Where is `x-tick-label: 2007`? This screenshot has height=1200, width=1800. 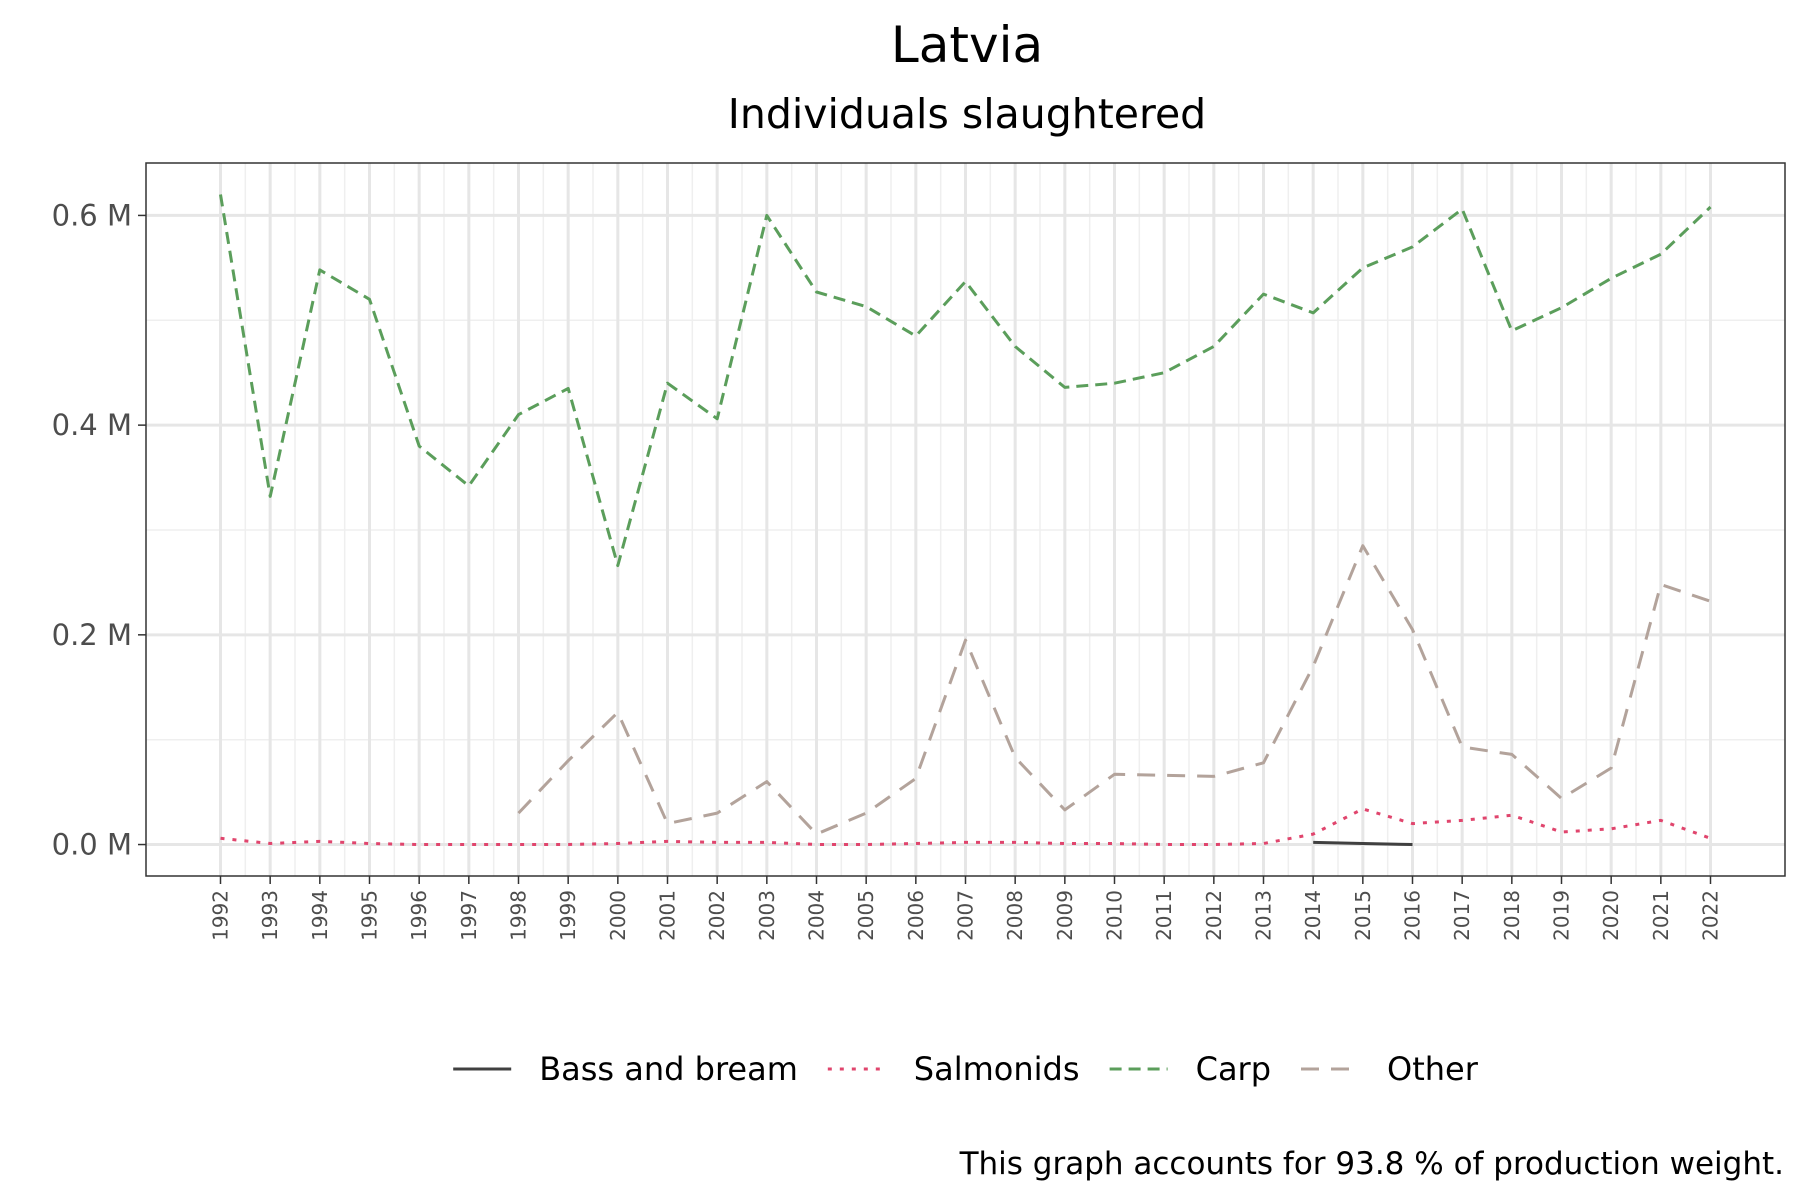 x-tick-label: 2007 is located at coordinates (966, 915).